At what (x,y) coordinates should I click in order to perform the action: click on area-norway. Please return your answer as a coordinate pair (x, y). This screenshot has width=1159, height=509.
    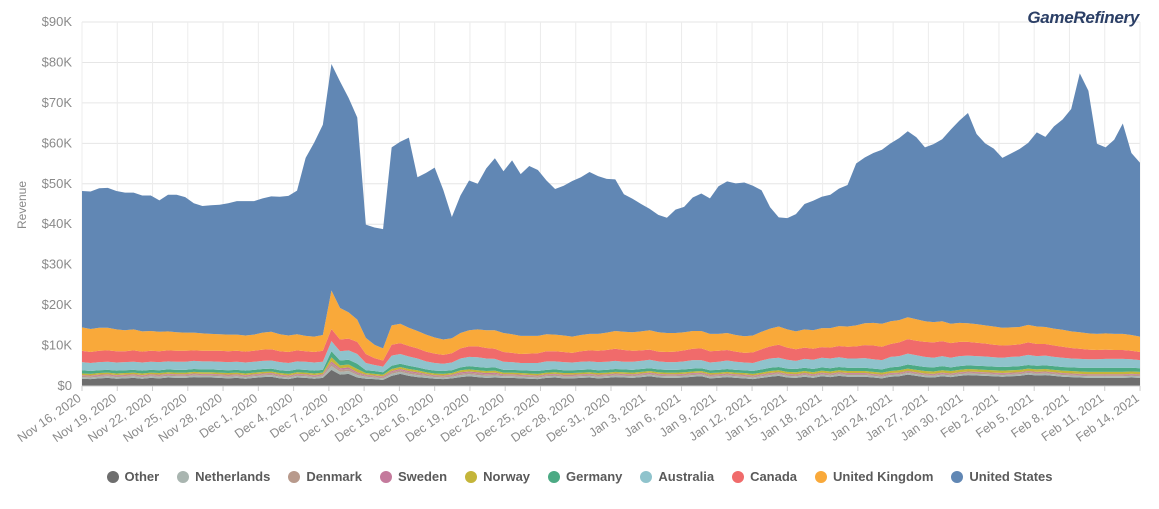
    Looking at the image, I should click on (611, 367).